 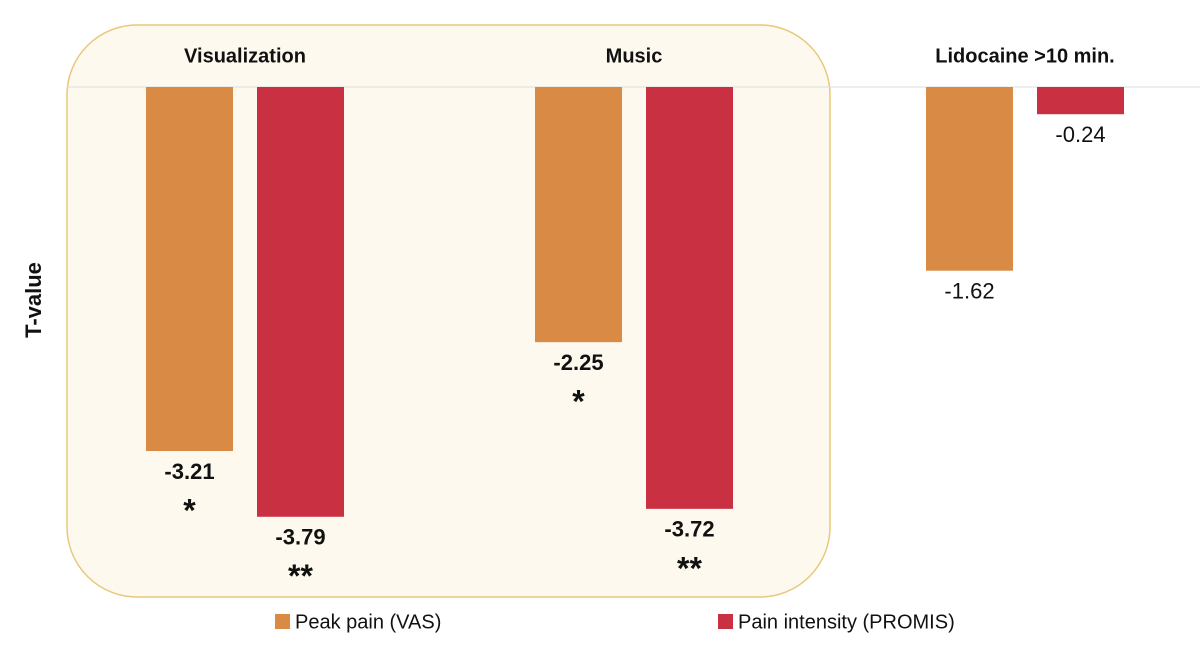 What do you see at coordinates (189, 471) in the screenshot?
I see `value-label: -3.21` at bounding box center [189, 471].